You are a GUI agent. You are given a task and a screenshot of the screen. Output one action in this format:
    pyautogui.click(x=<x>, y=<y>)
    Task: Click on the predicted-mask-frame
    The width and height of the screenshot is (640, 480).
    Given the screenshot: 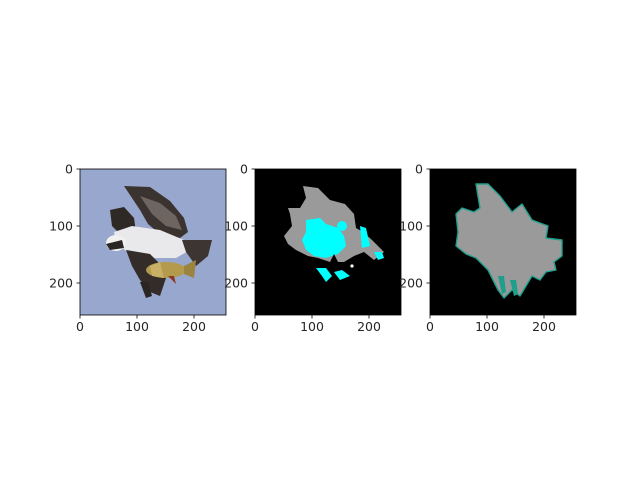 What is the action you would take?
    pyautogui.click(x=503, y=242)
    